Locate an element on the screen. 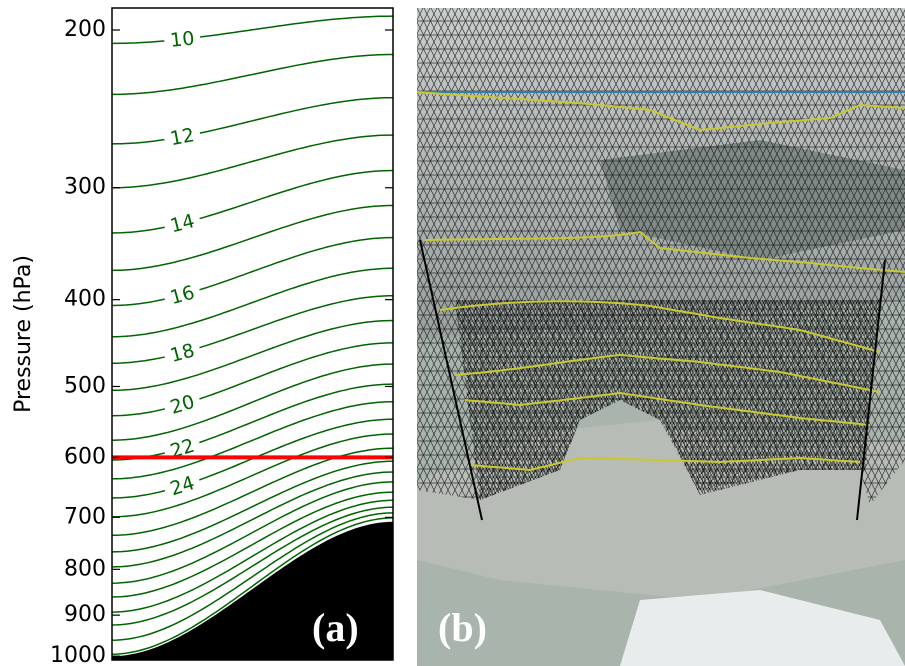 The height and width of the screenshot is (666, 905). contour-label-group: 16 is located at coordinates (182, 295).